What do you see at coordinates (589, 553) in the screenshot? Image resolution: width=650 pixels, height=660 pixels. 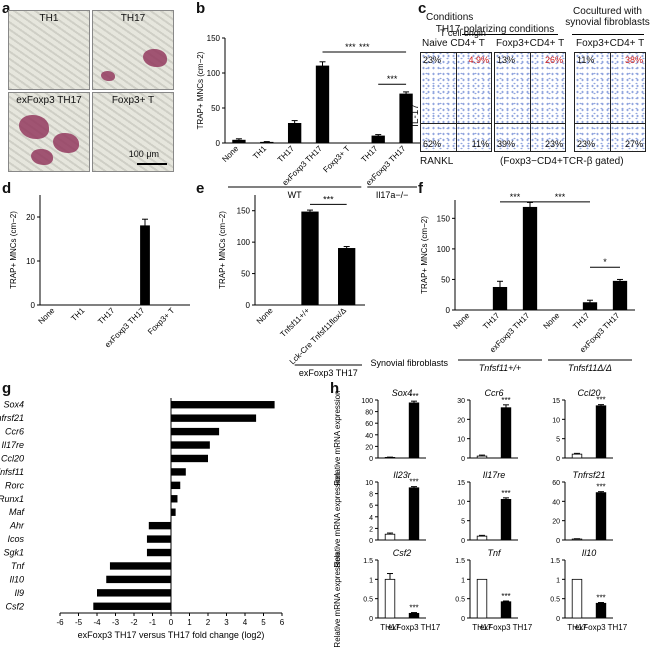 I see `gene-title: Il10` at bounding box center [589, 553].